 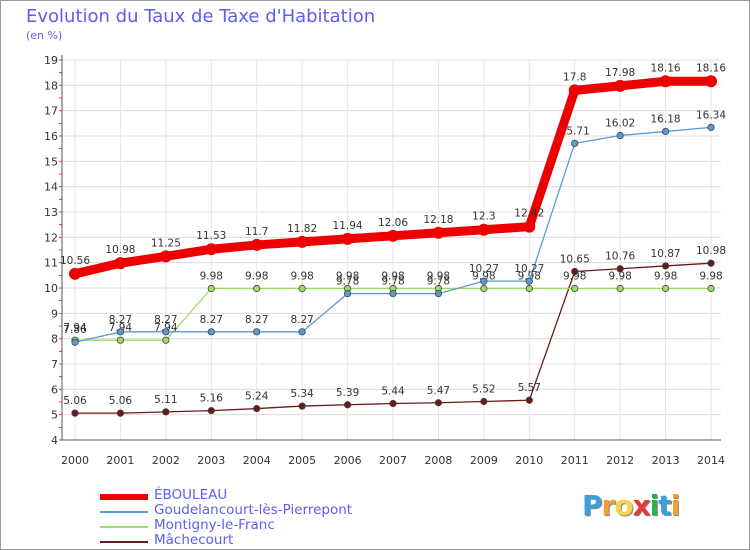 I want to click on x-tick-label: 2009, so click(x=484, y=460).